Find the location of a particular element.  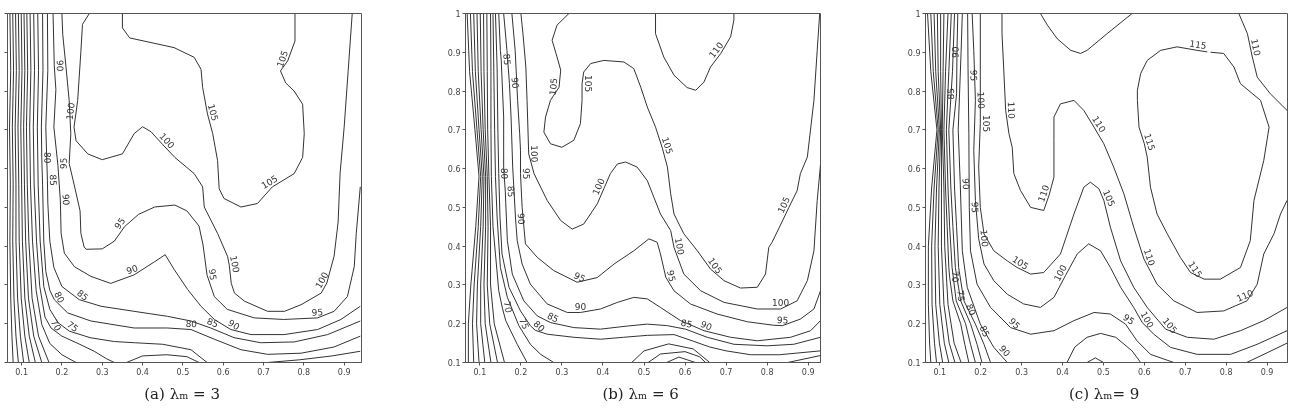

y-tick-label: 1 is located at coordinates (458, 14).